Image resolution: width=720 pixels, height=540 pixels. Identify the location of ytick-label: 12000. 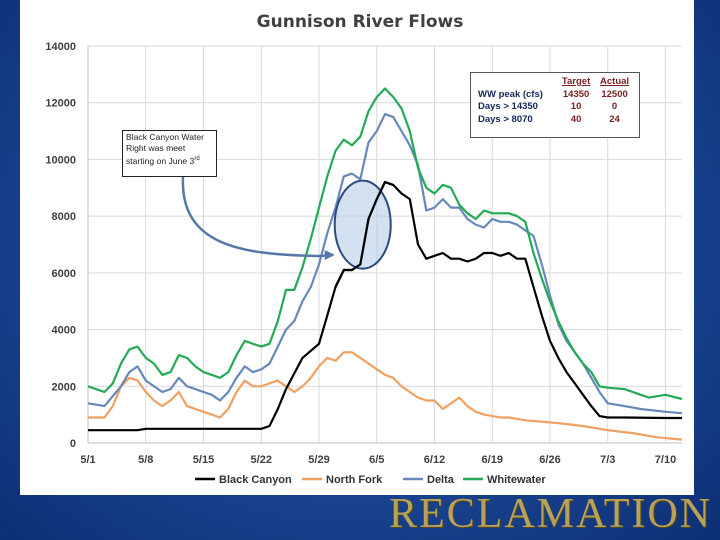
(60, 104).